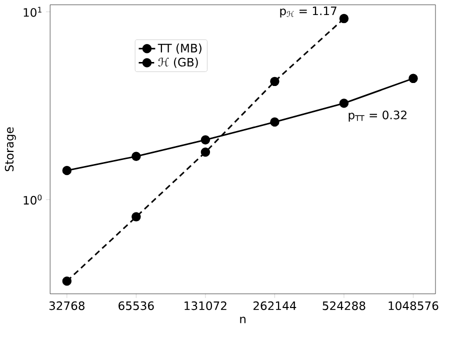 Image resolution: width=474 pixels, height=340 pixels. Describe the element at coordinates (10, 149) in the screenshot. I see `y-axis-title: Storage` at that location.